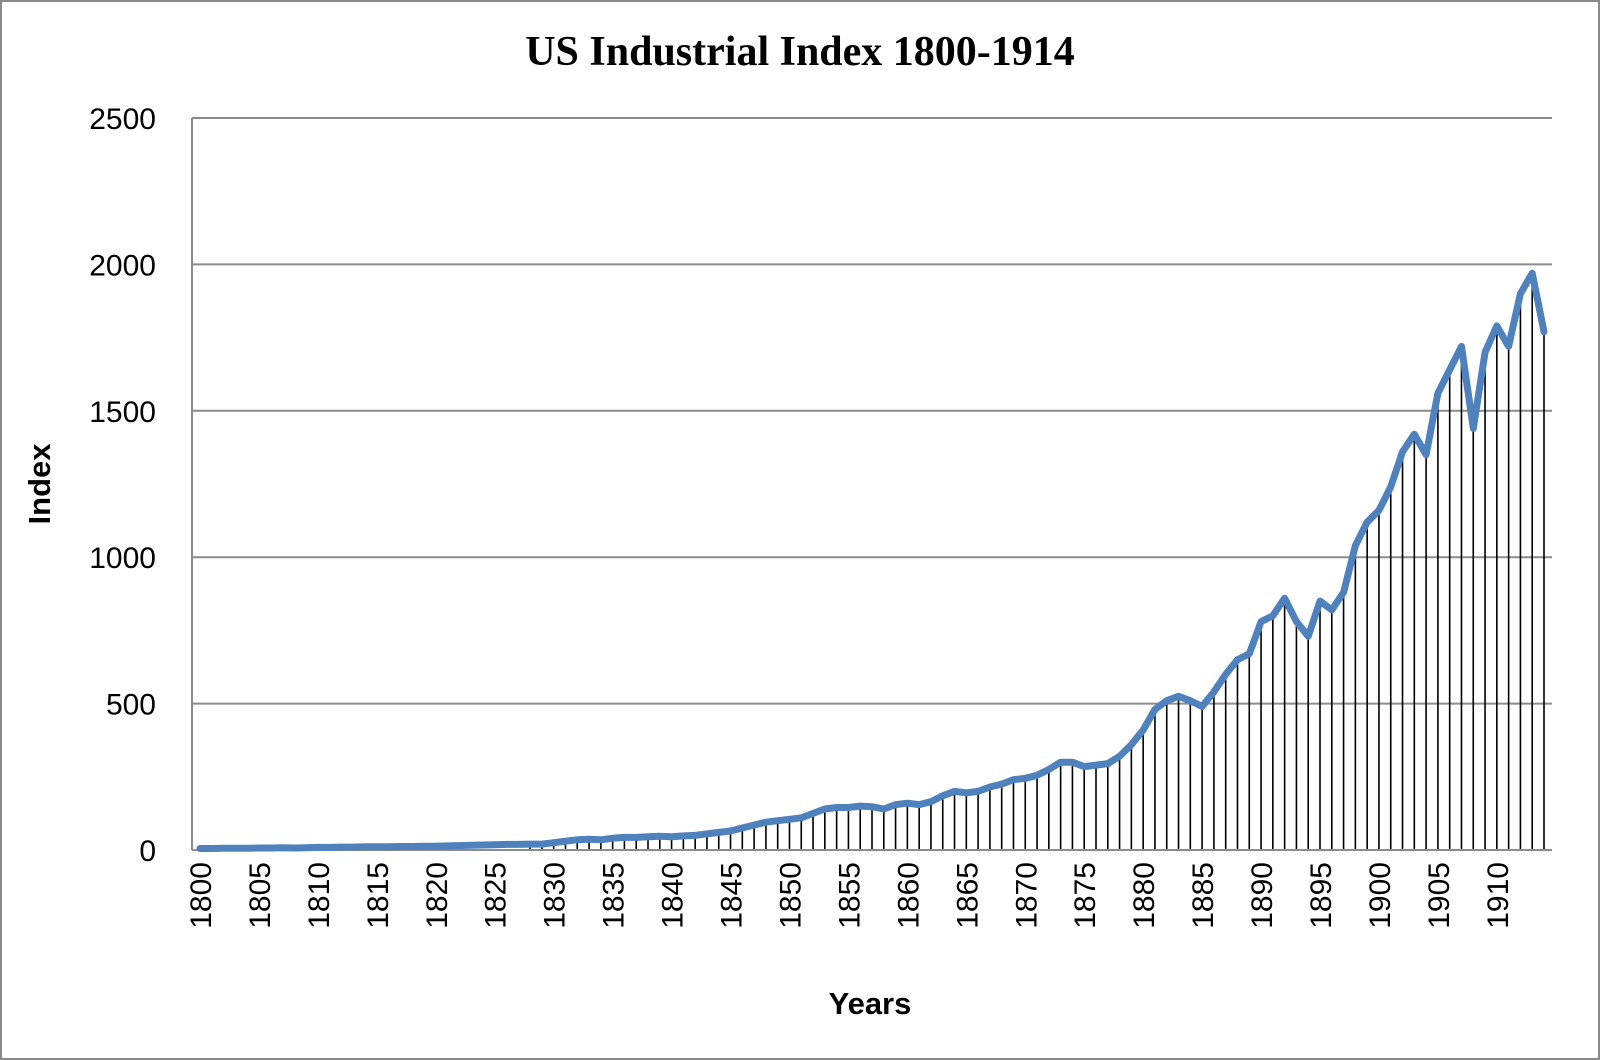 This screenshot has width=1600, height=1060. Describe the element at coordinates (1144, 895) in the screenshot. I see `x-tick-label: 1880` at that location.